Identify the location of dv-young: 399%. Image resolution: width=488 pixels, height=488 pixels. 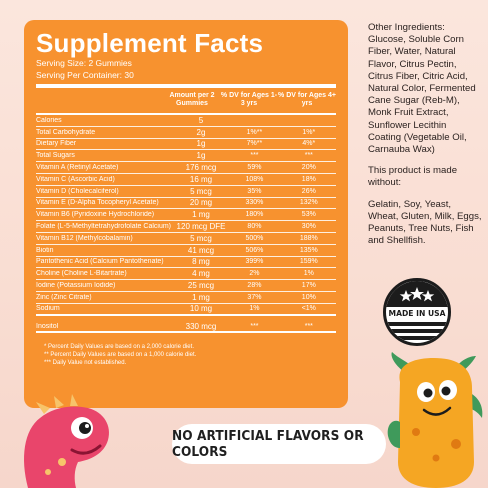
(254, 262).